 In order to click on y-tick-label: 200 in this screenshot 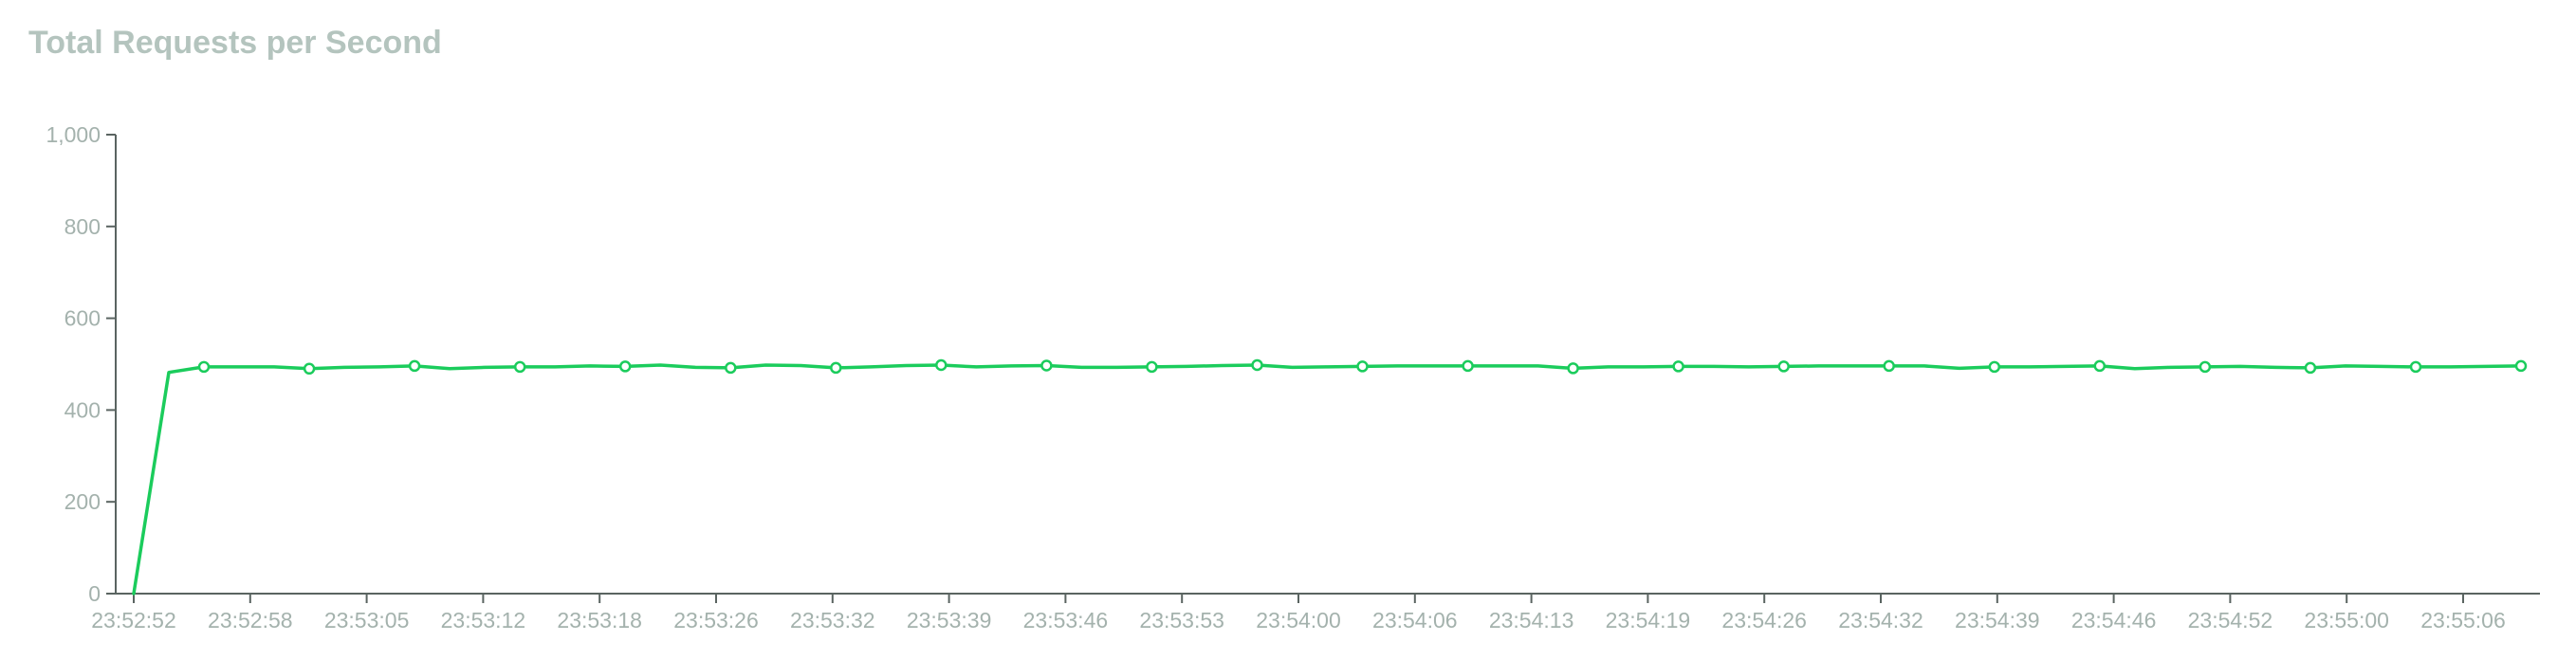, I will do `click(82, 501)`.